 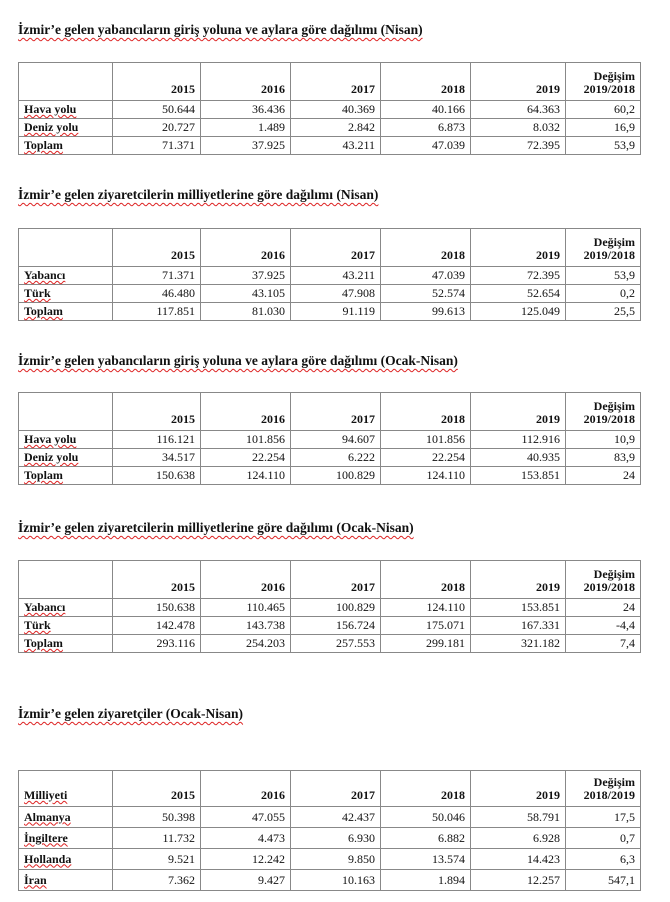 What do you see at coordinates (245, 817) in the screenshot?
I see `cell: 47.055` at bounding box center [245, 817].